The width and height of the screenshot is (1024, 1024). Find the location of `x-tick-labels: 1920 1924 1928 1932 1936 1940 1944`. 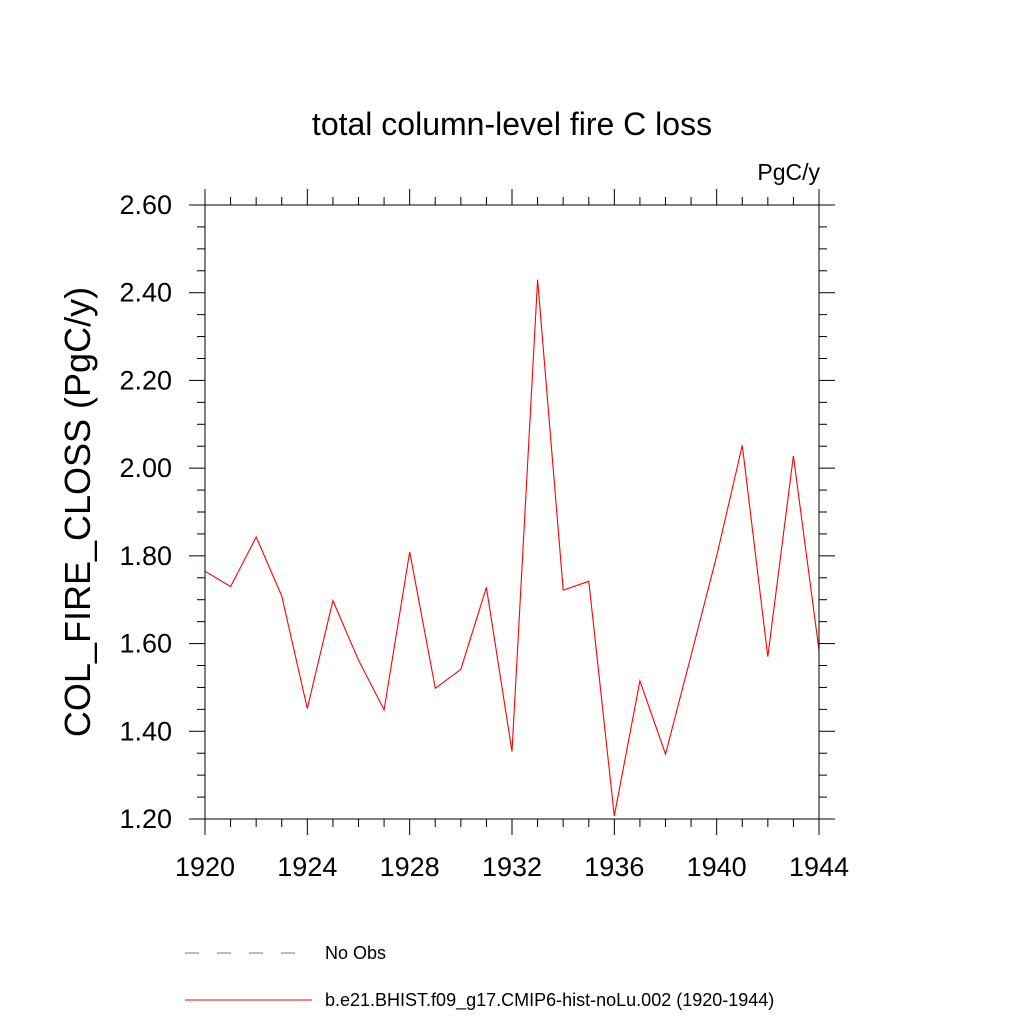

x-tick-labels: 1920 1924 1928 1932 1936 1940 1944 is located at coordinates (512, 867).